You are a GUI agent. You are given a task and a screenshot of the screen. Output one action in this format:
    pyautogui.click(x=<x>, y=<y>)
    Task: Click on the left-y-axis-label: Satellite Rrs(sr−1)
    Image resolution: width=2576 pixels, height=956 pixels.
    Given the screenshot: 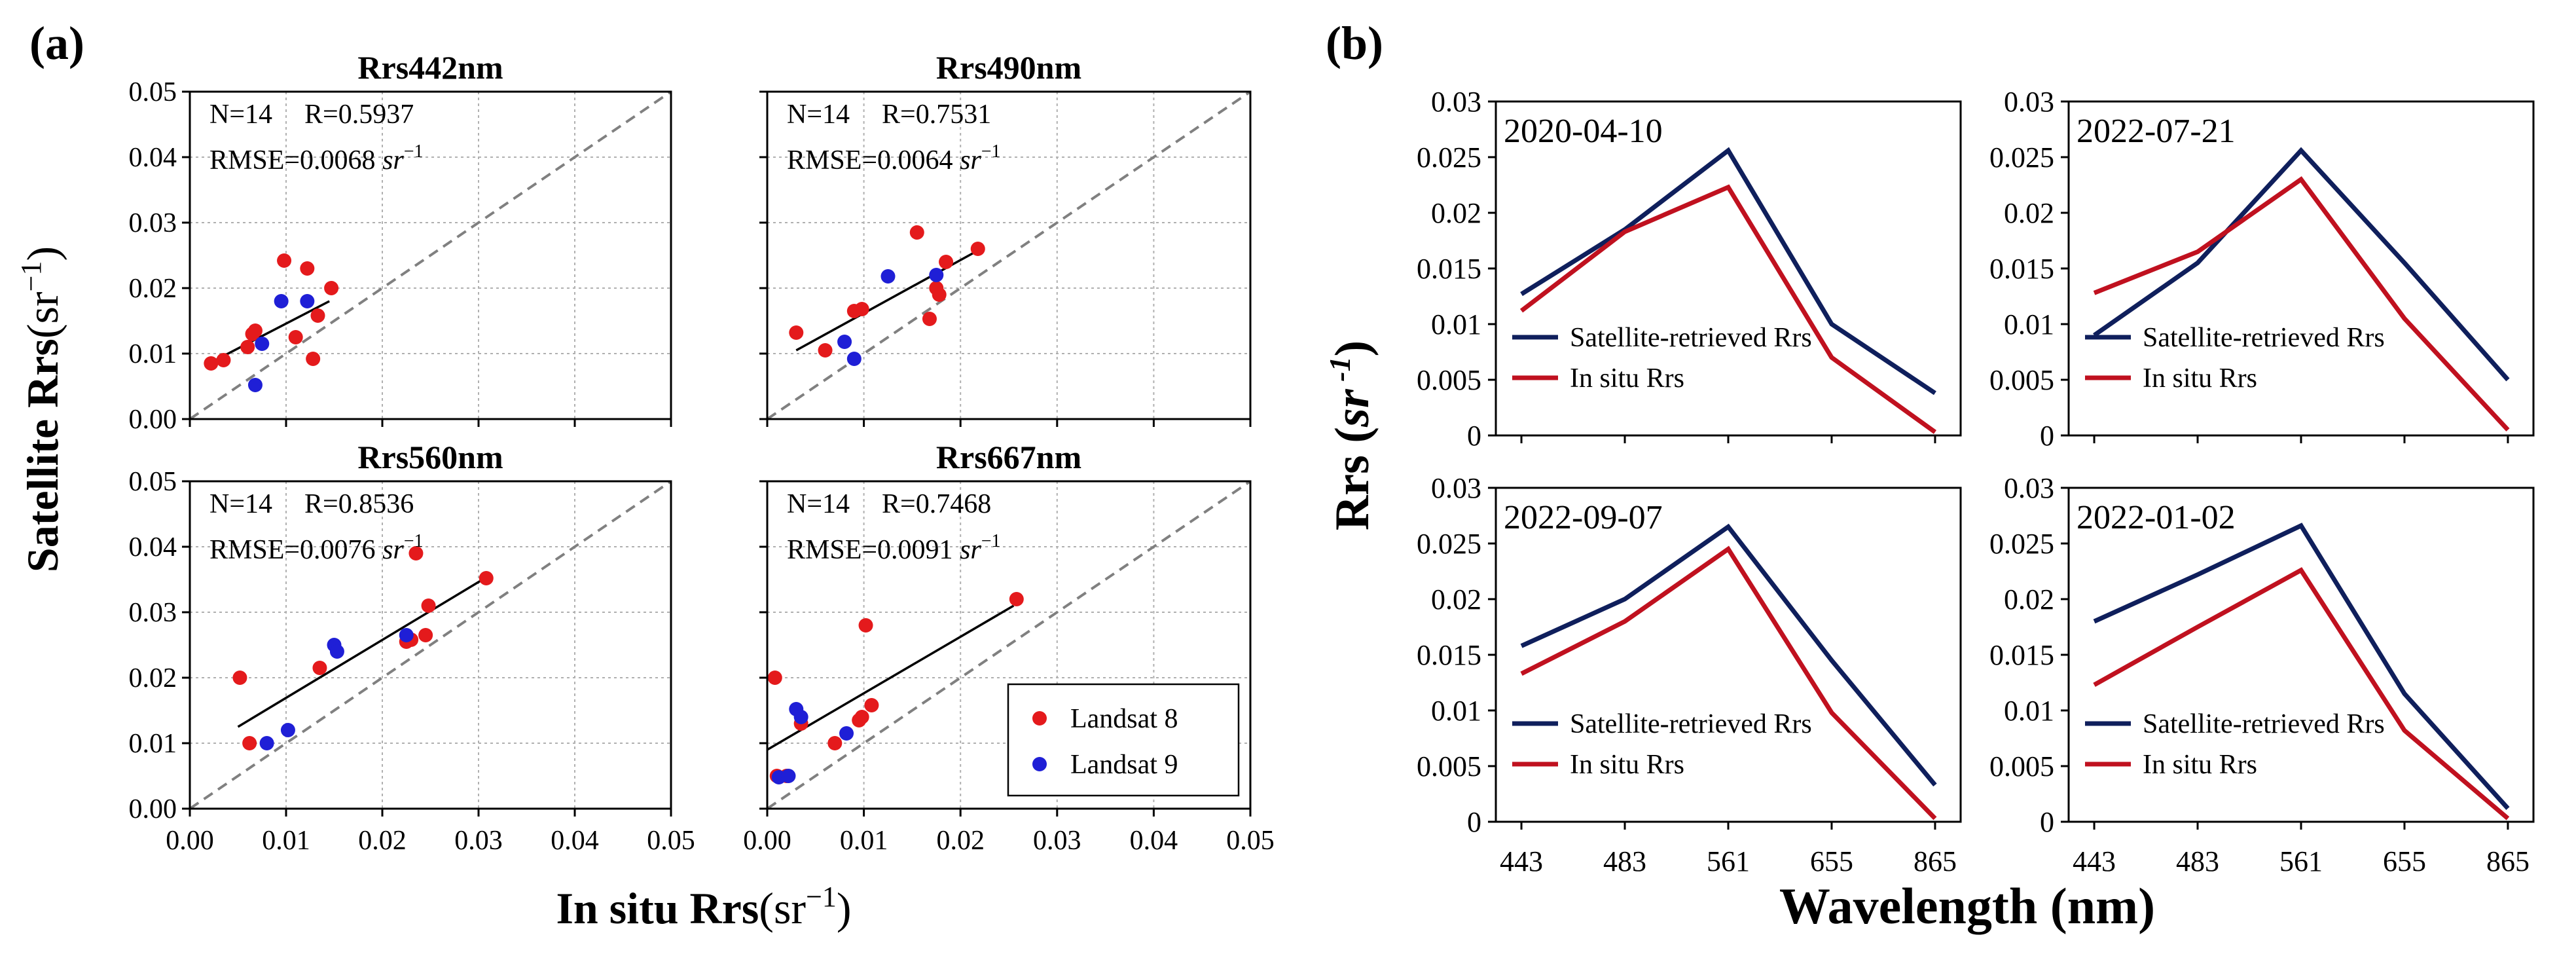 What is the action you would take?
    pyautogui.click(x=41, y=409)
    